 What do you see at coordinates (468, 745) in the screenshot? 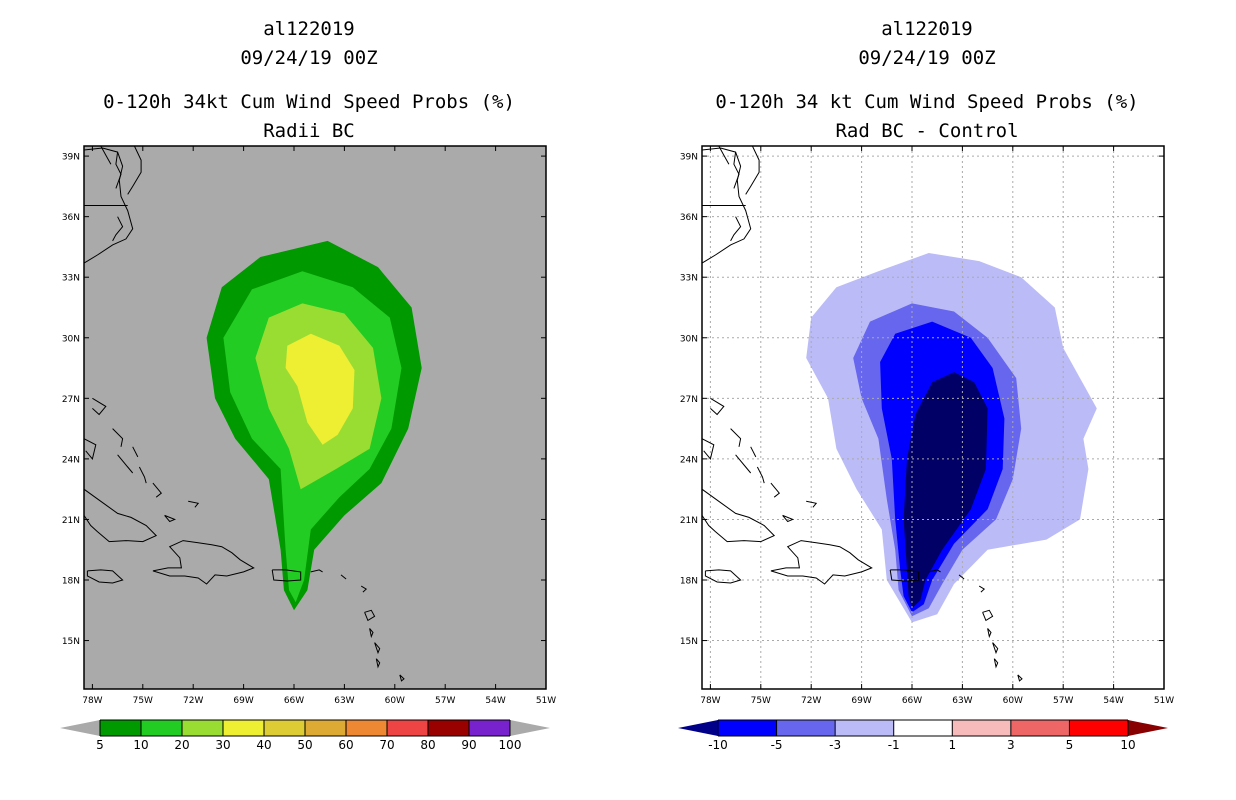
I see `colorbar-label: 90` at bounding box center [468, 745].